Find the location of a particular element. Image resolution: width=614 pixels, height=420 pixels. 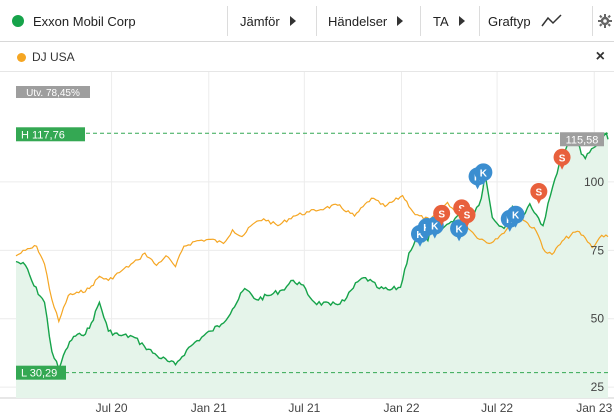

compare-button: Jämför is located at coordinates (278, 21).